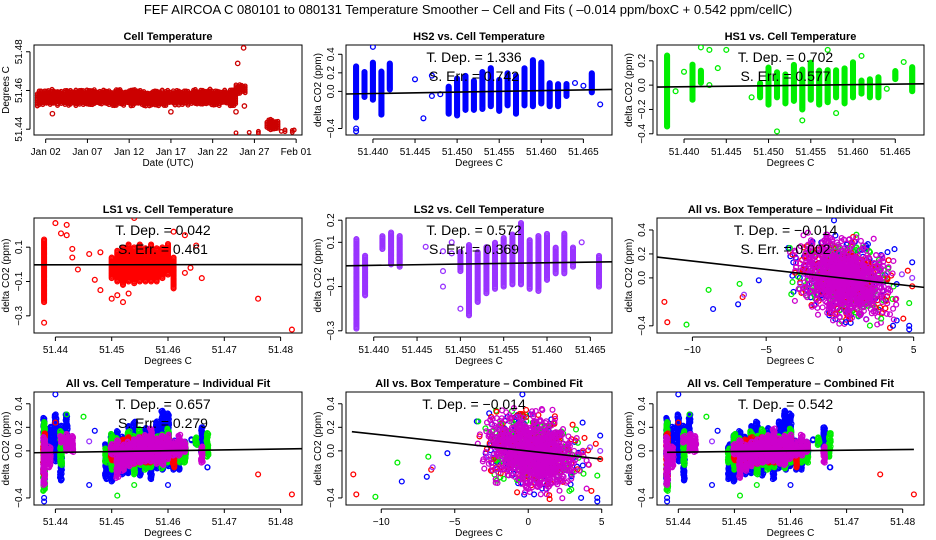 This screenshot has height=540, width=936. Describe the element at coordinates (87, 152) in the screenshot. I see `x-tick-label: Jan 07` at that location.